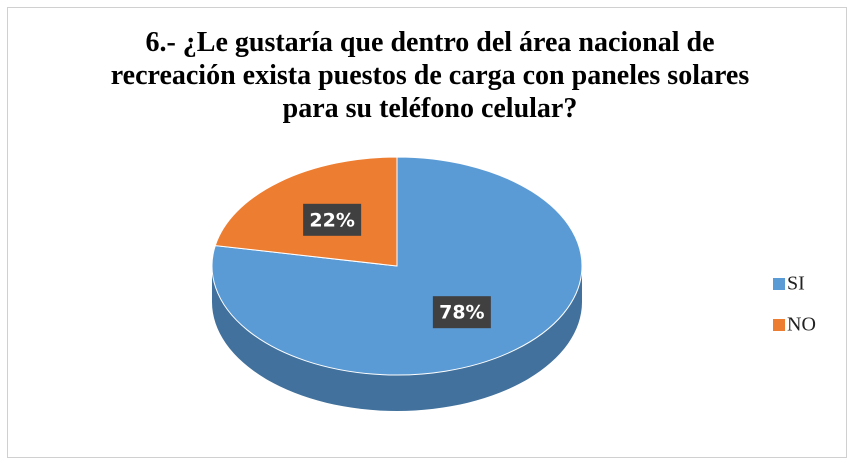 The width and height of the screenshot is (854, 464). I want to click on data-label: 22%, so click(331, 220).